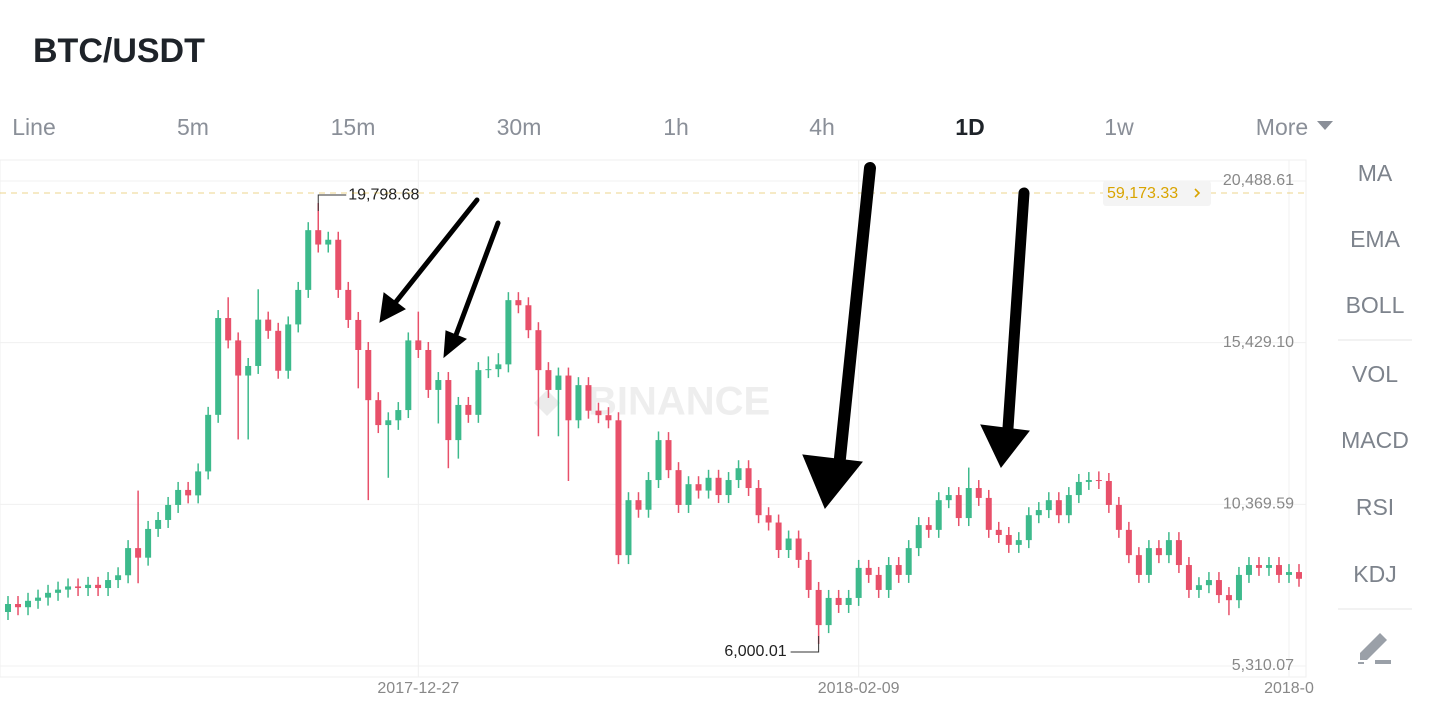  What do you see at coordinates (33, 127) in the screenshot?
I see `interval-tab: Line` at bounding box center [33, 127].